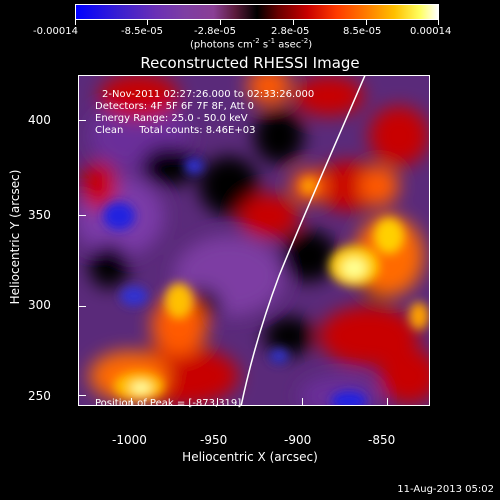  I want to click on observation-time-range: 2-Nov-2011 02:27:26.000 to 02:33:26.000, so click(208, 94).